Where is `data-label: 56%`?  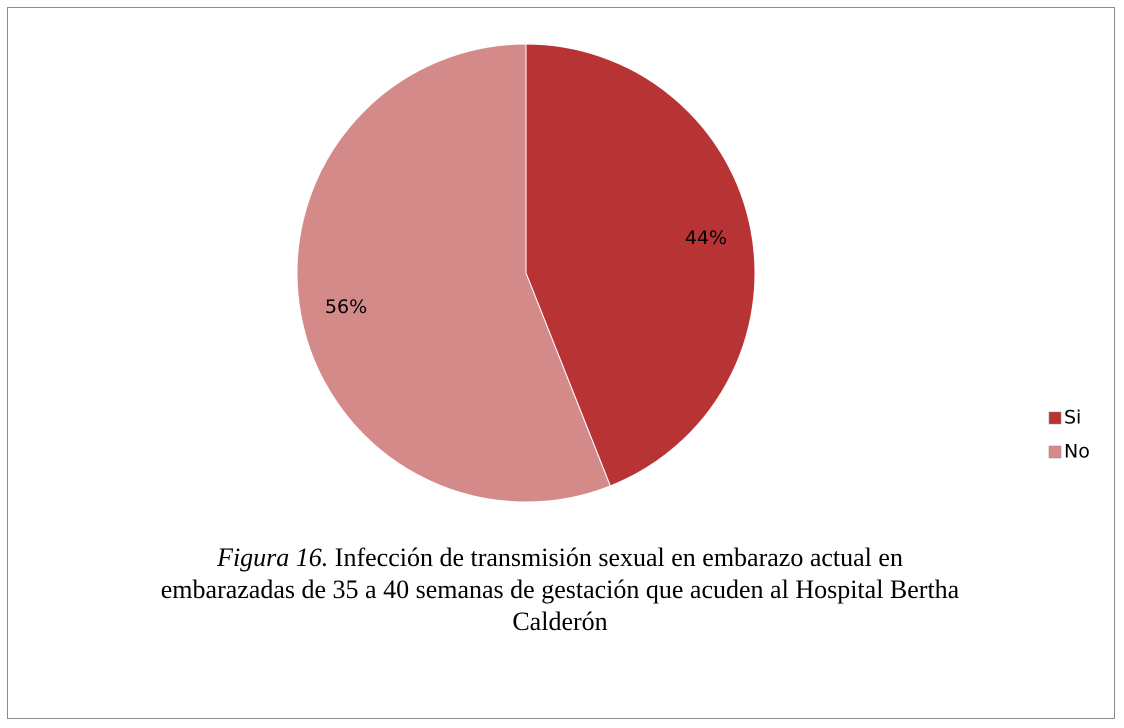
data-label: 56% is located at coordinates (346, 307).